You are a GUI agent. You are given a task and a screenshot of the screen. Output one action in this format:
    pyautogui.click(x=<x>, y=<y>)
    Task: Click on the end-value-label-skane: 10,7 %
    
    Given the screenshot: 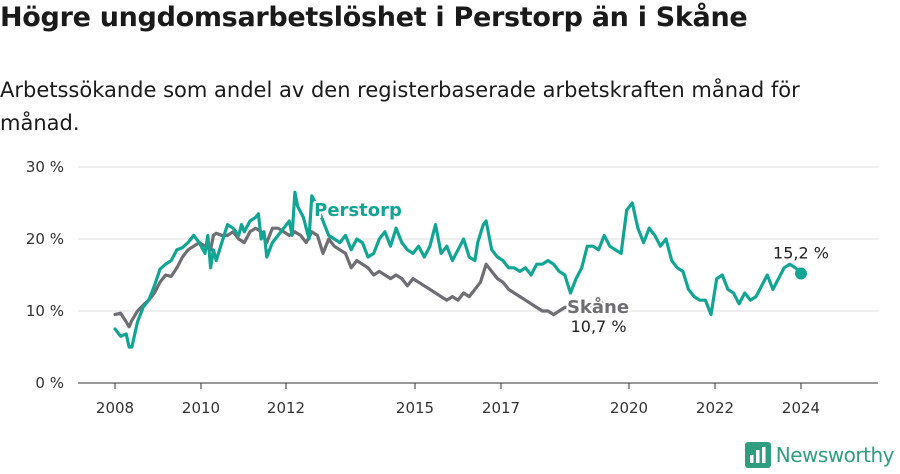 What is the action you would take?
    pyautogui.click(x=599, y=326)
    